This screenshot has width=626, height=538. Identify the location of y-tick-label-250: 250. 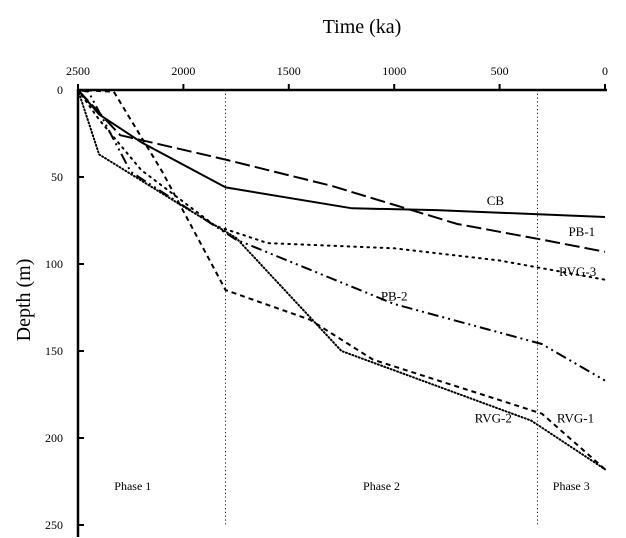
(54, 525).